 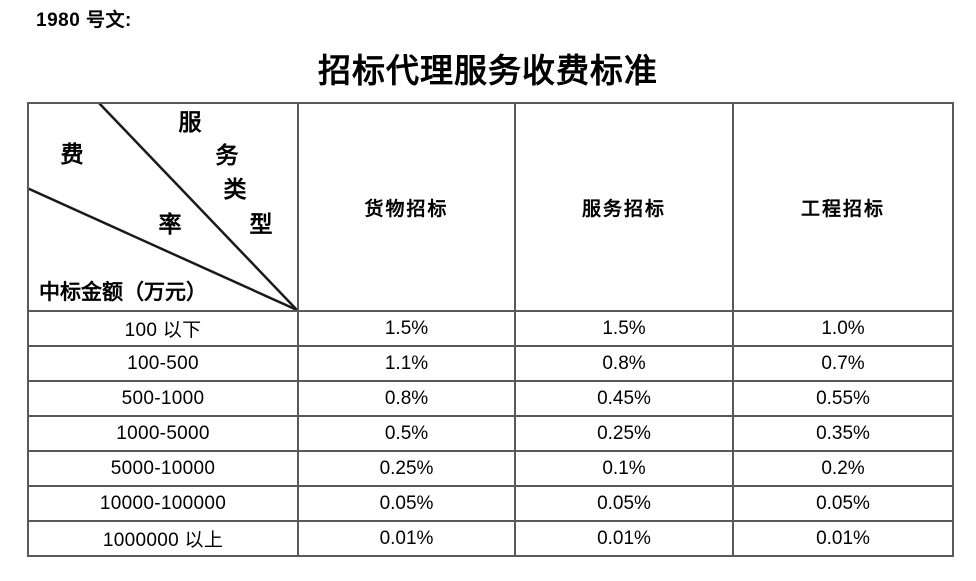 I want to click on table-row: 100-500 1.1% 0.8% 0.7%, so click(x=490, y=363).